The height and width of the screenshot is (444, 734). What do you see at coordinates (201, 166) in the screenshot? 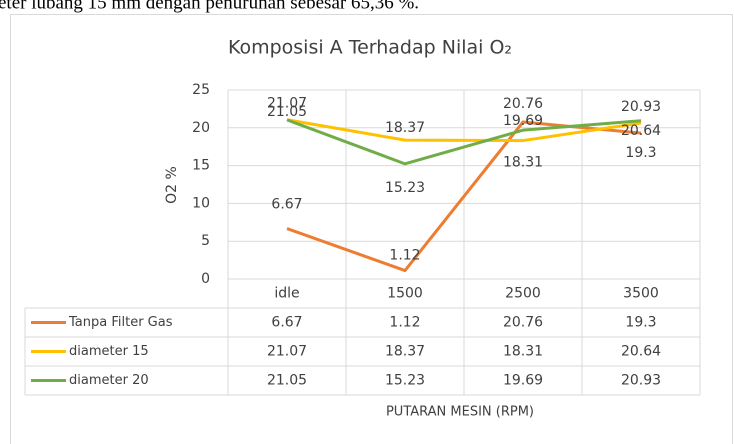
I see `y-tick-label: 15` at bounding box center [201, 166].